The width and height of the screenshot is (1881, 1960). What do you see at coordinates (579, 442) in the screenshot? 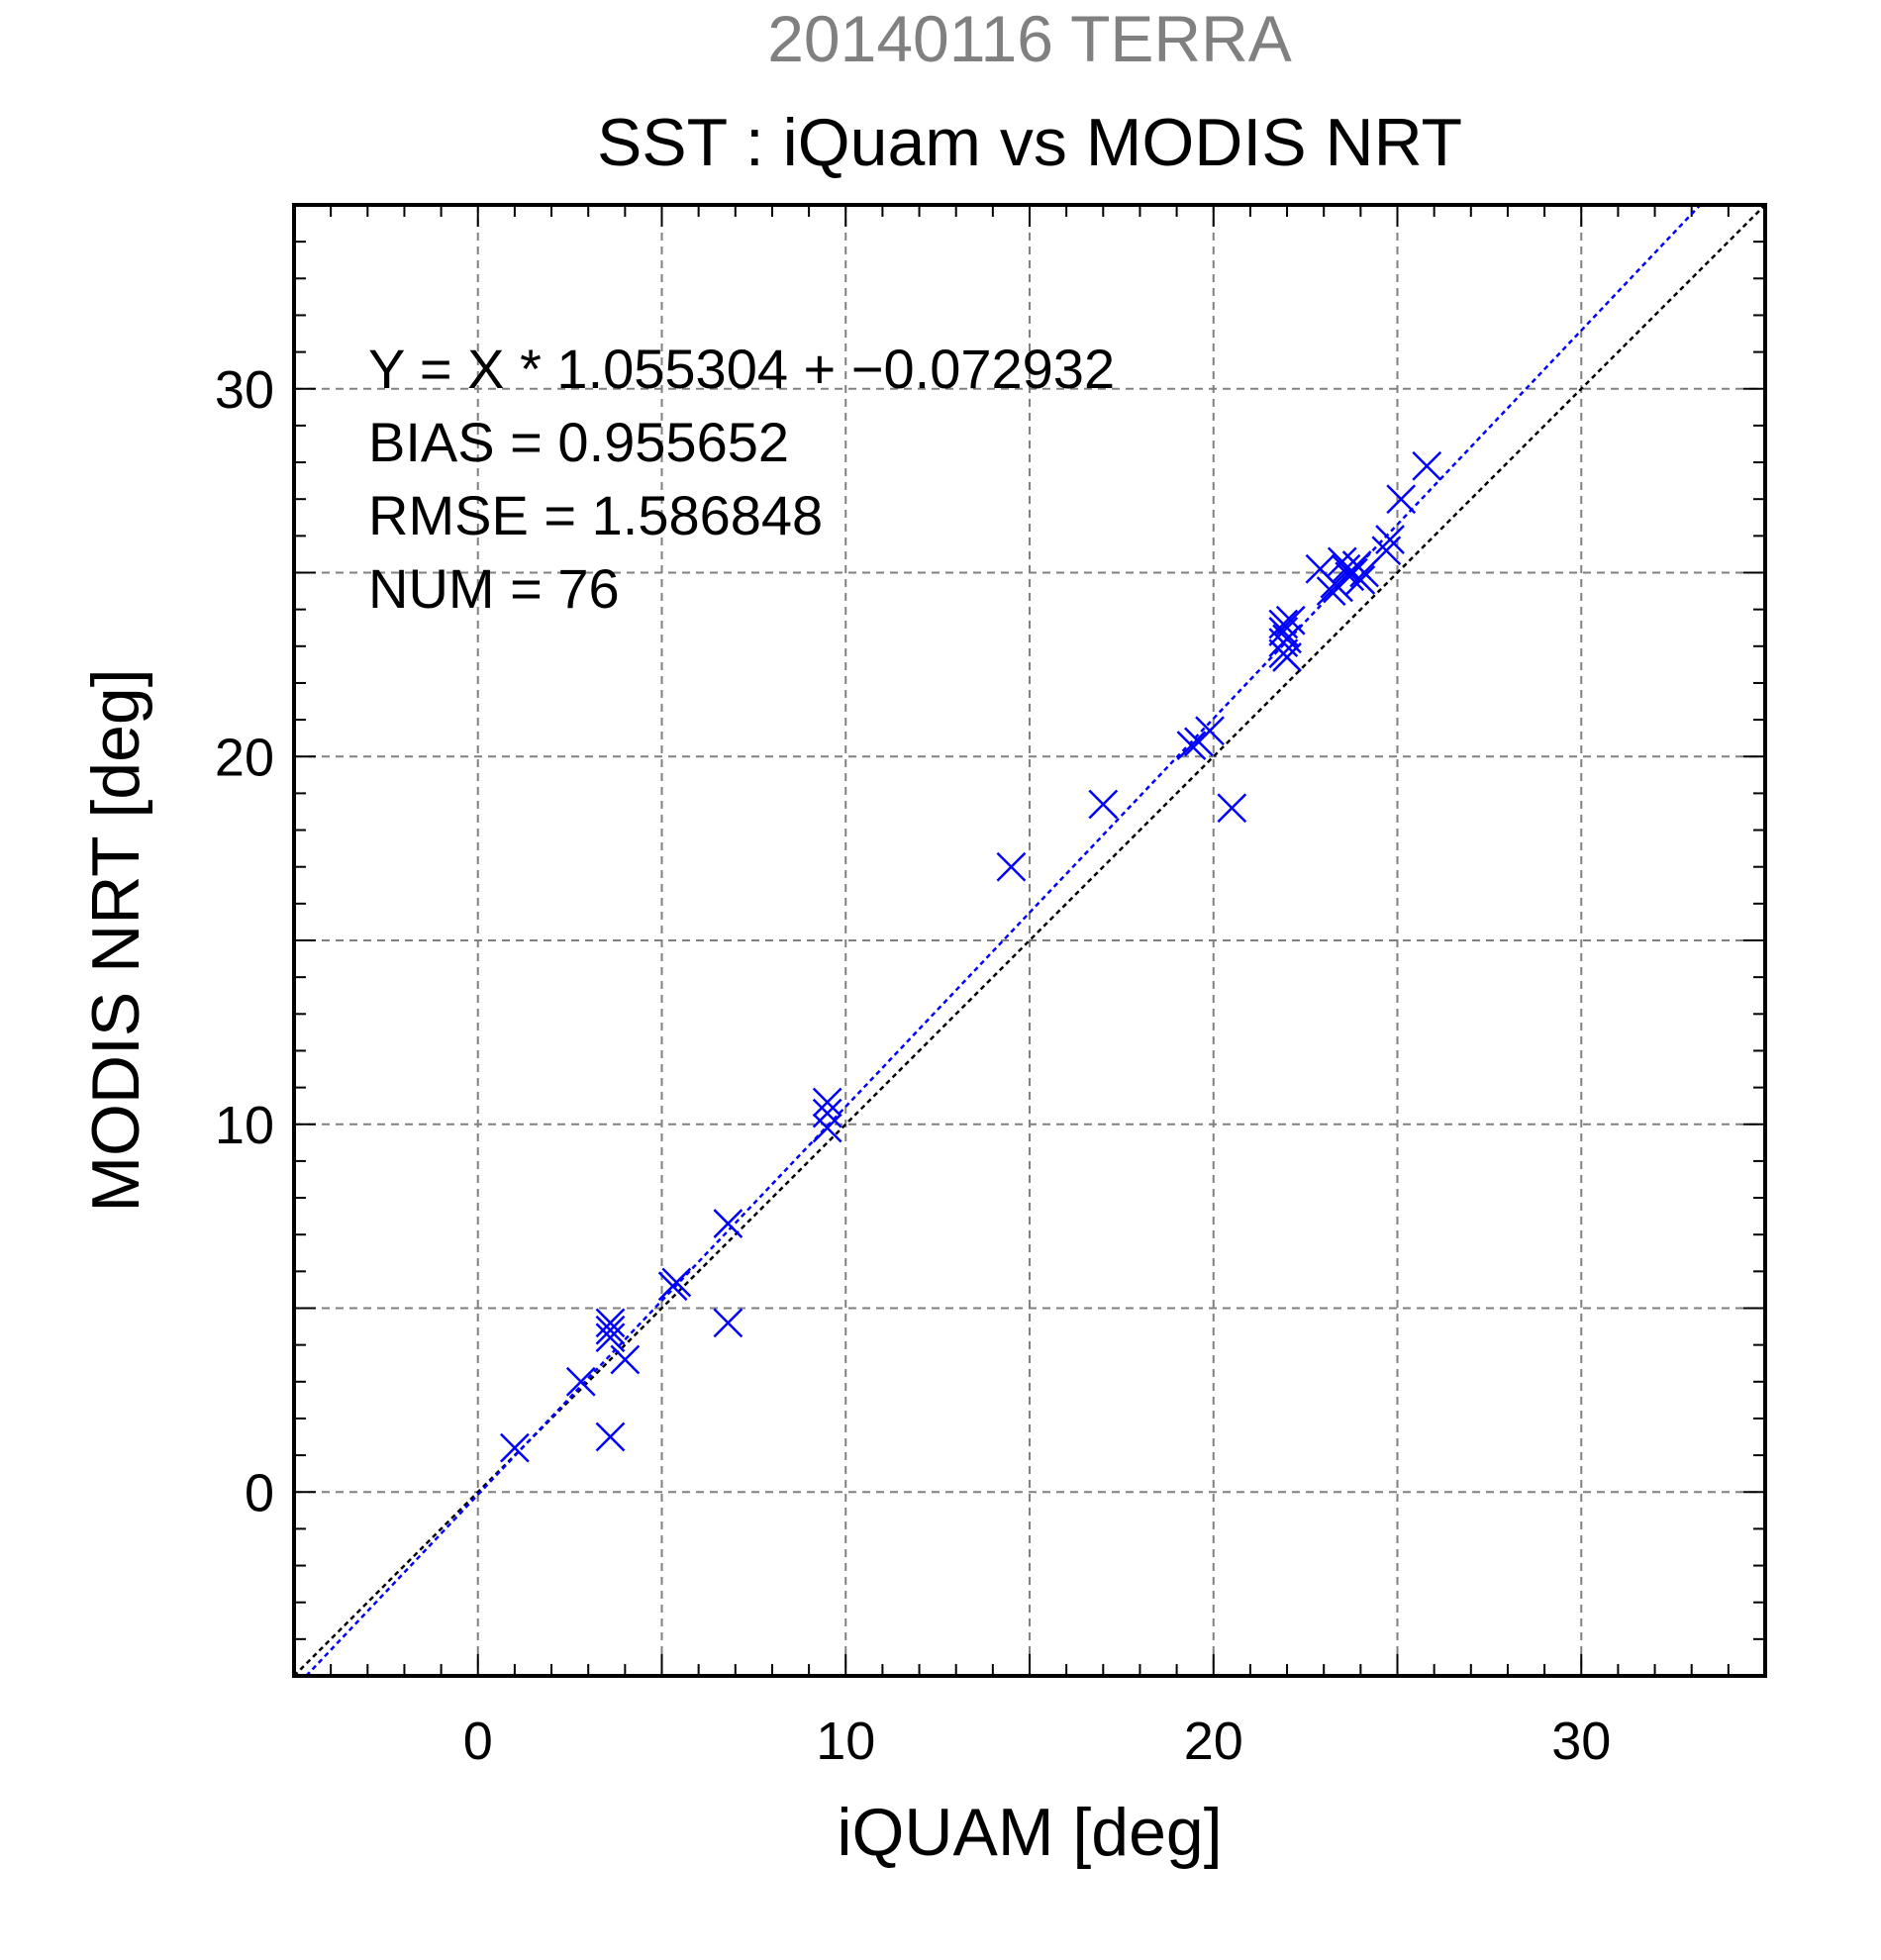
I see `stat-bias: BIAS = 0.955652` at bounding box center [579, 442].